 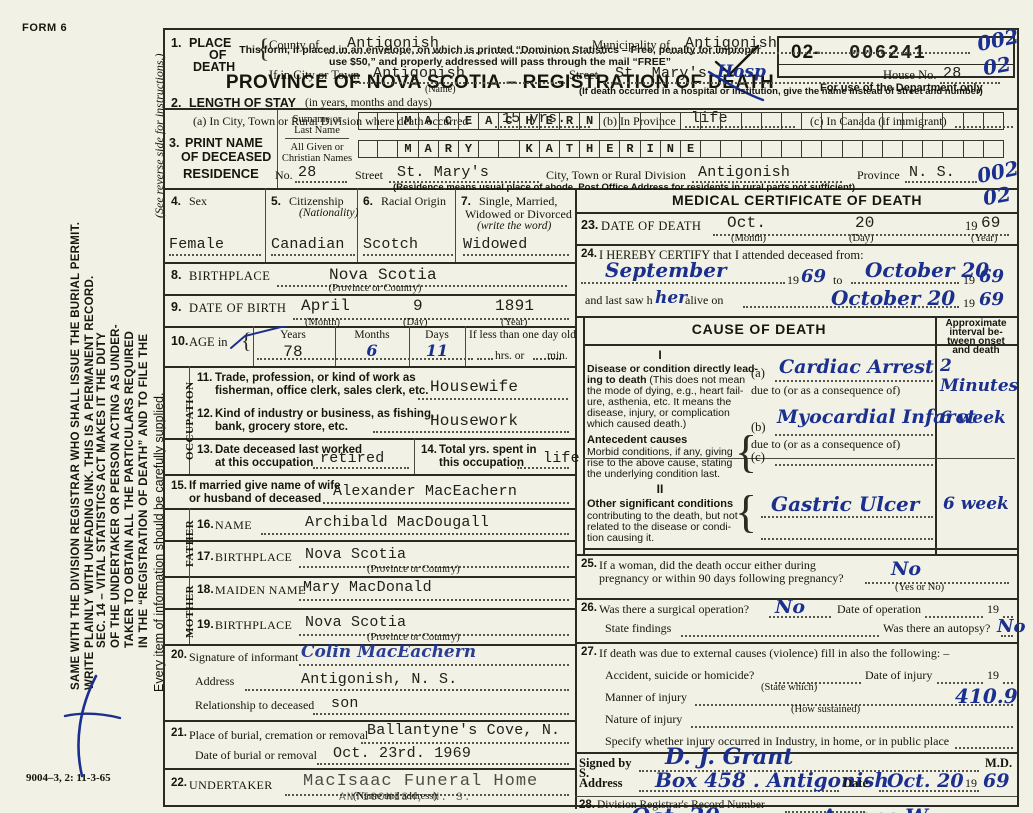 What do you see at coordinates (176, 275) in the screenshot?
I see `birthplace-number: 8.` at bounding box center [176, 275].